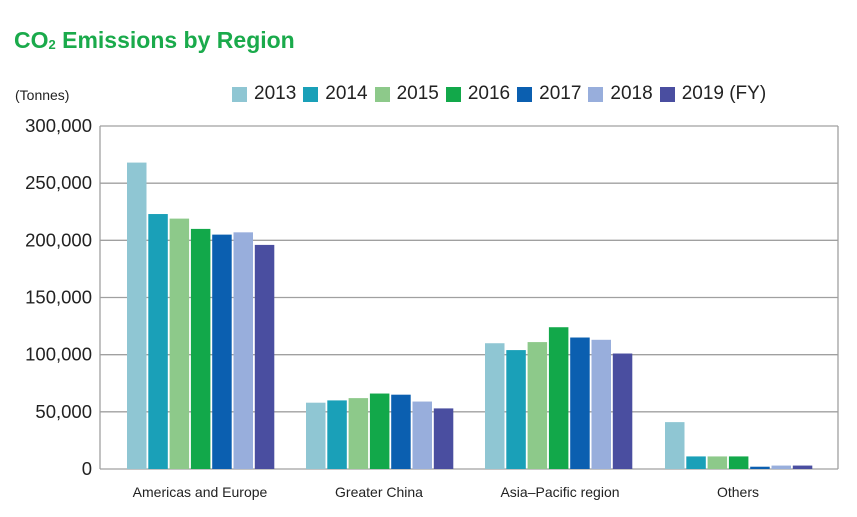  I want to click on chart-legend: 2013 2014 2015 2016 2017 2018 2019 (FY), so click(502, 94).